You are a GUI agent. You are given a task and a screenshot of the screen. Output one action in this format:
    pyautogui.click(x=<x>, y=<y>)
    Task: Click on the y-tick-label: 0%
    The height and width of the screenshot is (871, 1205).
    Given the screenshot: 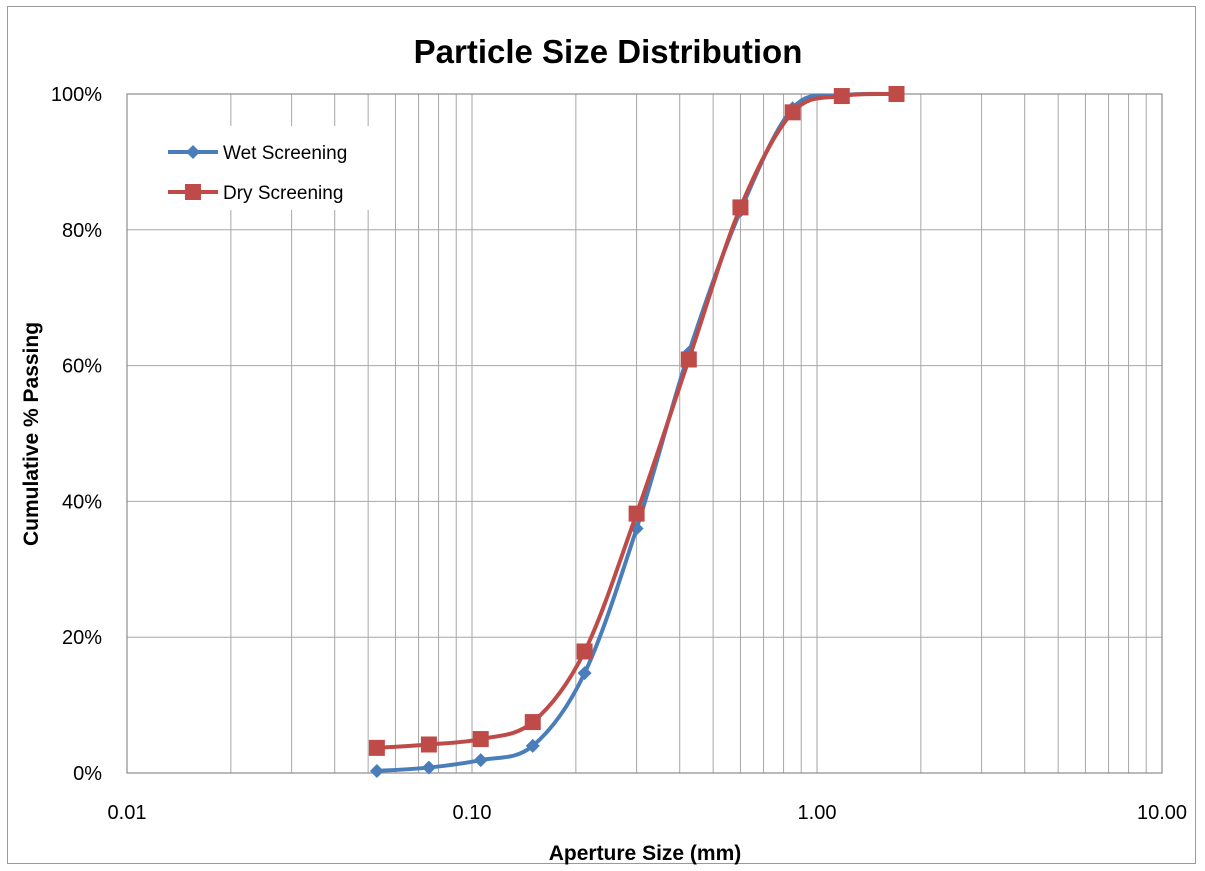 What is the action you would take?
    pyautogui.click(x=87, y=774)
    